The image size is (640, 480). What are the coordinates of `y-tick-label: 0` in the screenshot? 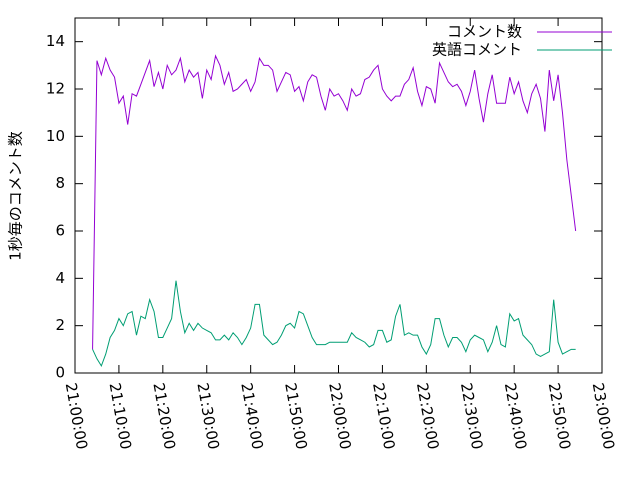 It's located at (60, 373).